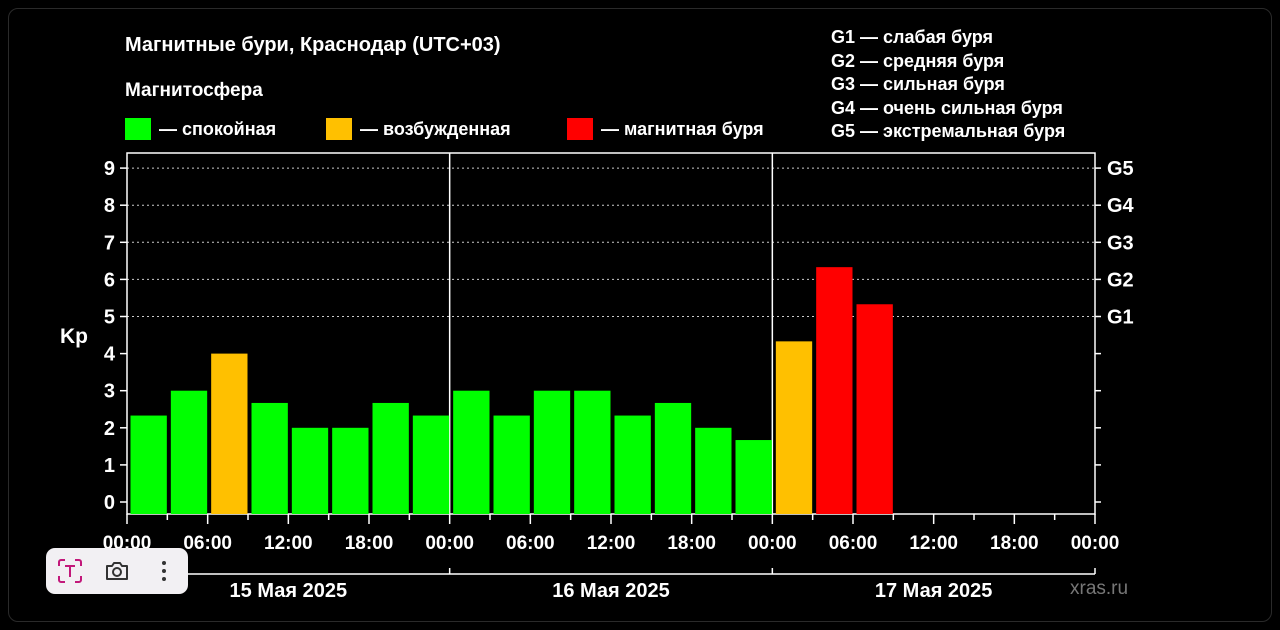 The width and height of the screenshot is (1280, 630). Describe the element at coordinates (194, 90) in the screenshot. I see `magnetosphere-subtitle: Магнитосфера` at that location.